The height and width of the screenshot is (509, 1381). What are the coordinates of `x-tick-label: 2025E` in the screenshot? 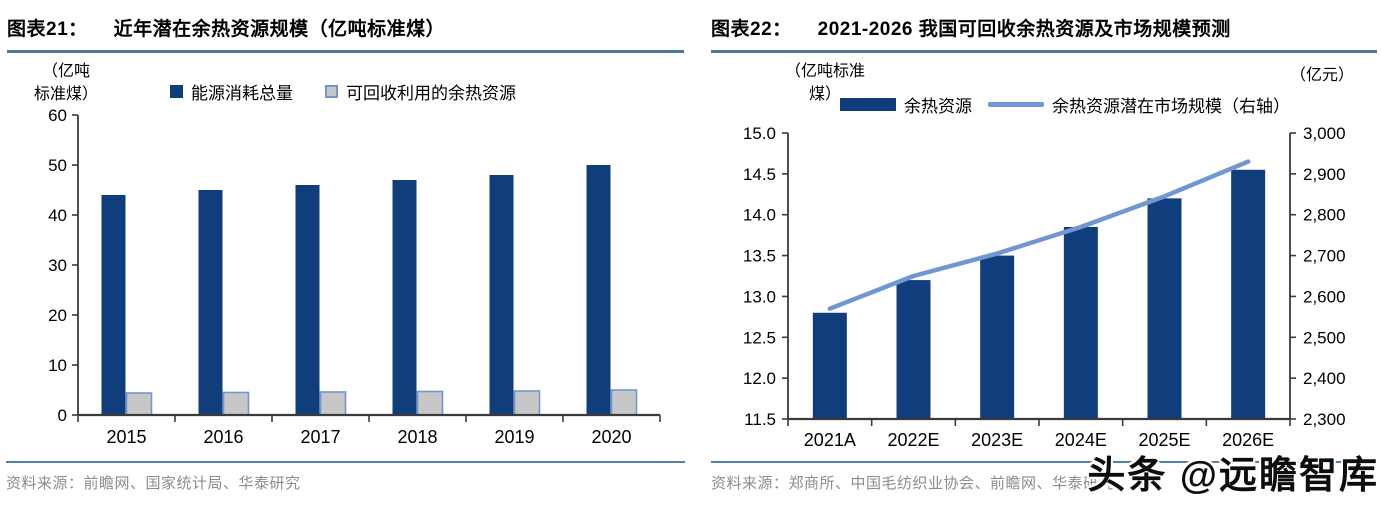 It's located at (1164, 440).